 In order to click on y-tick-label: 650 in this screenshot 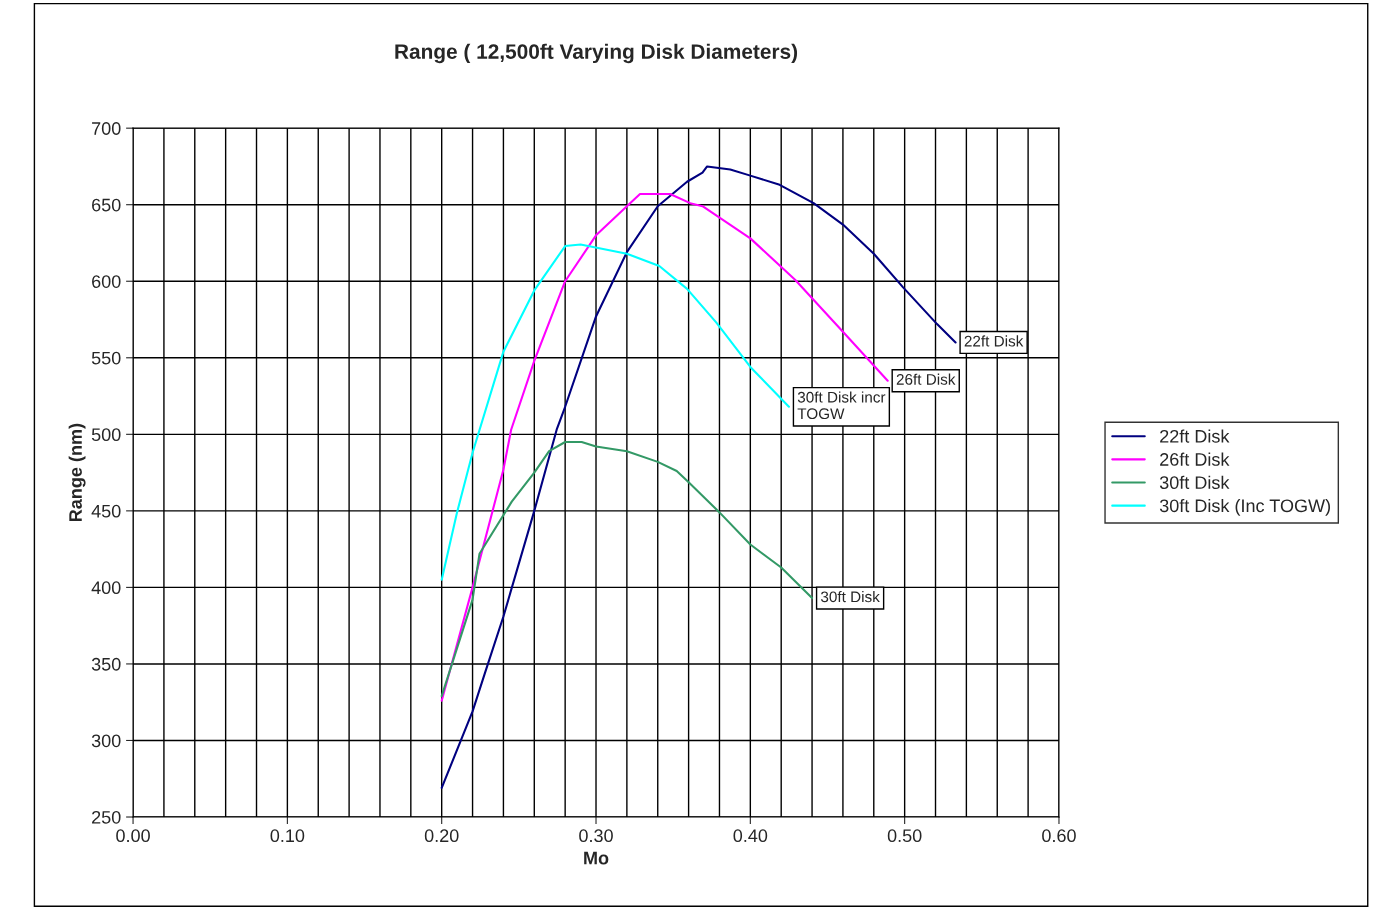, I will do `click(106, 205)`.